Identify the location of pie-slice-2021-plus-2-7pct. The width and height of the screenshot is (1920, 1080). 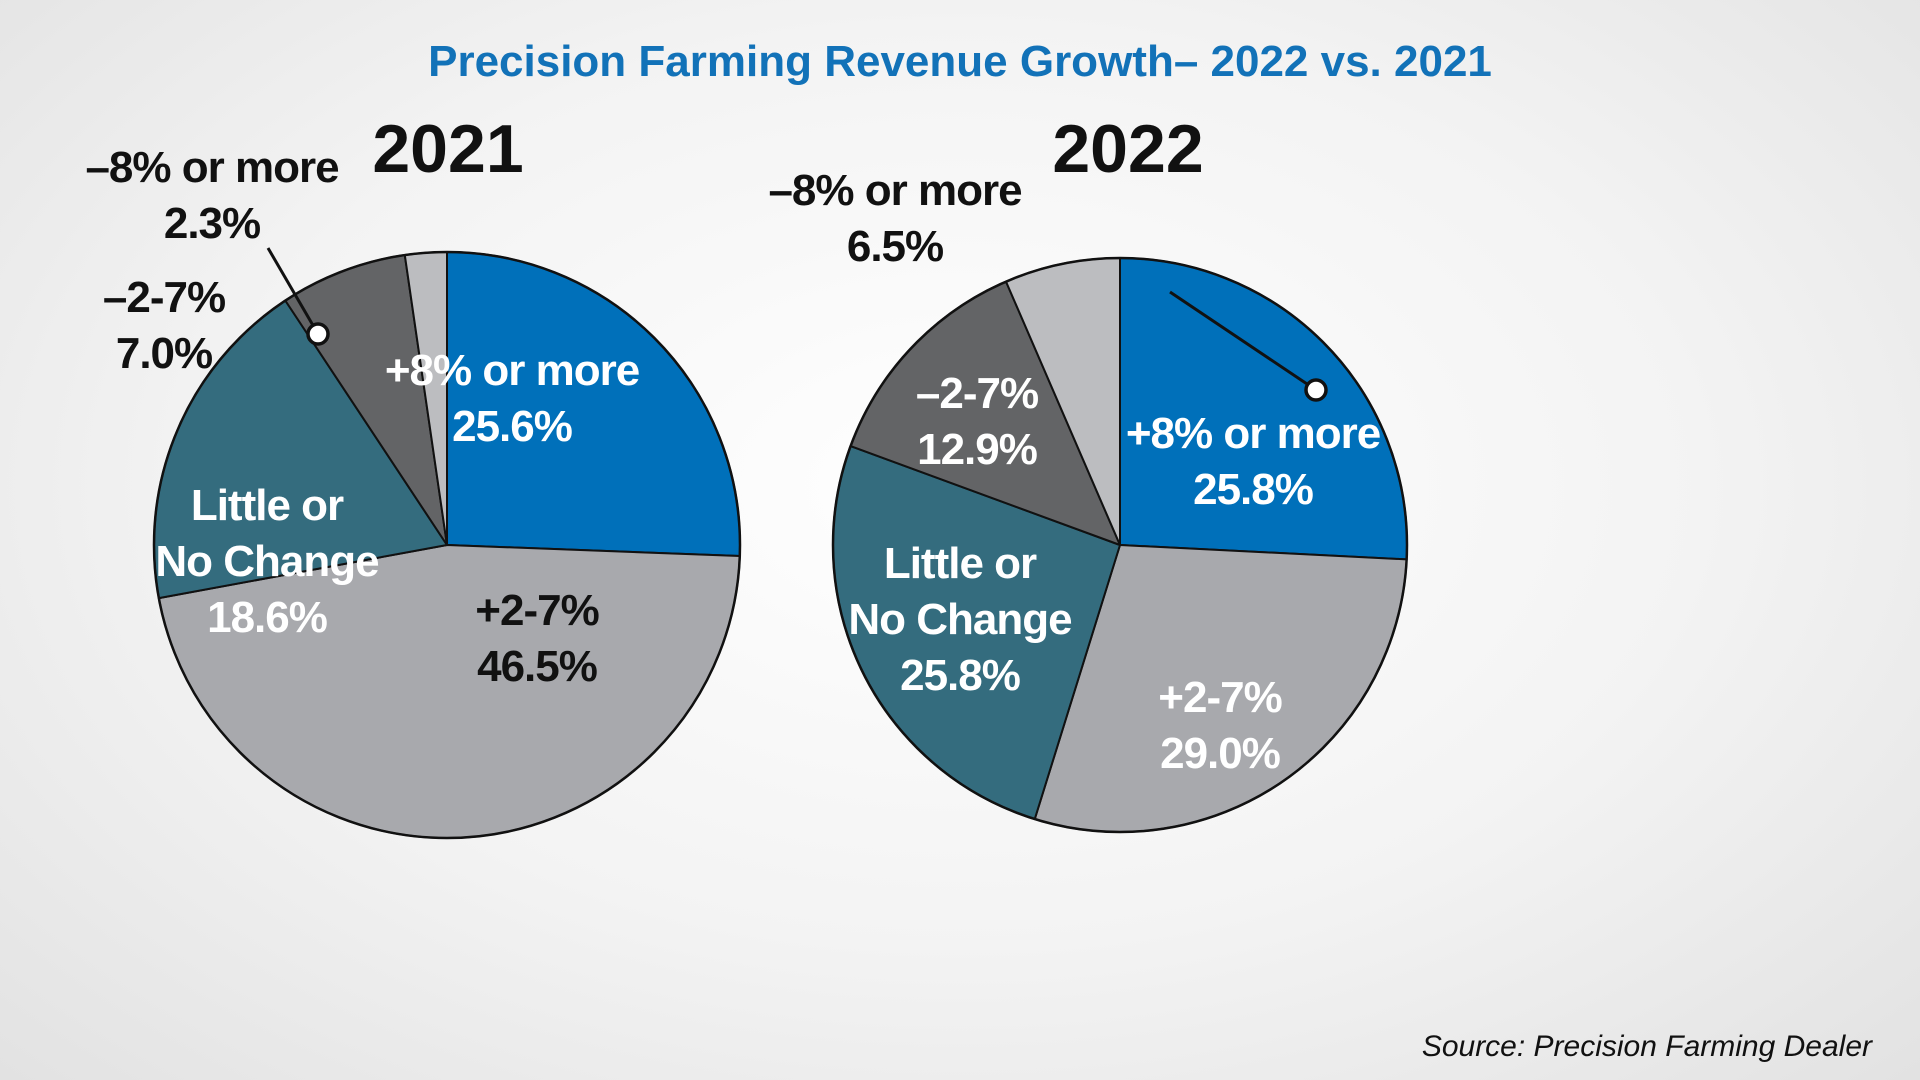
(449, 691).